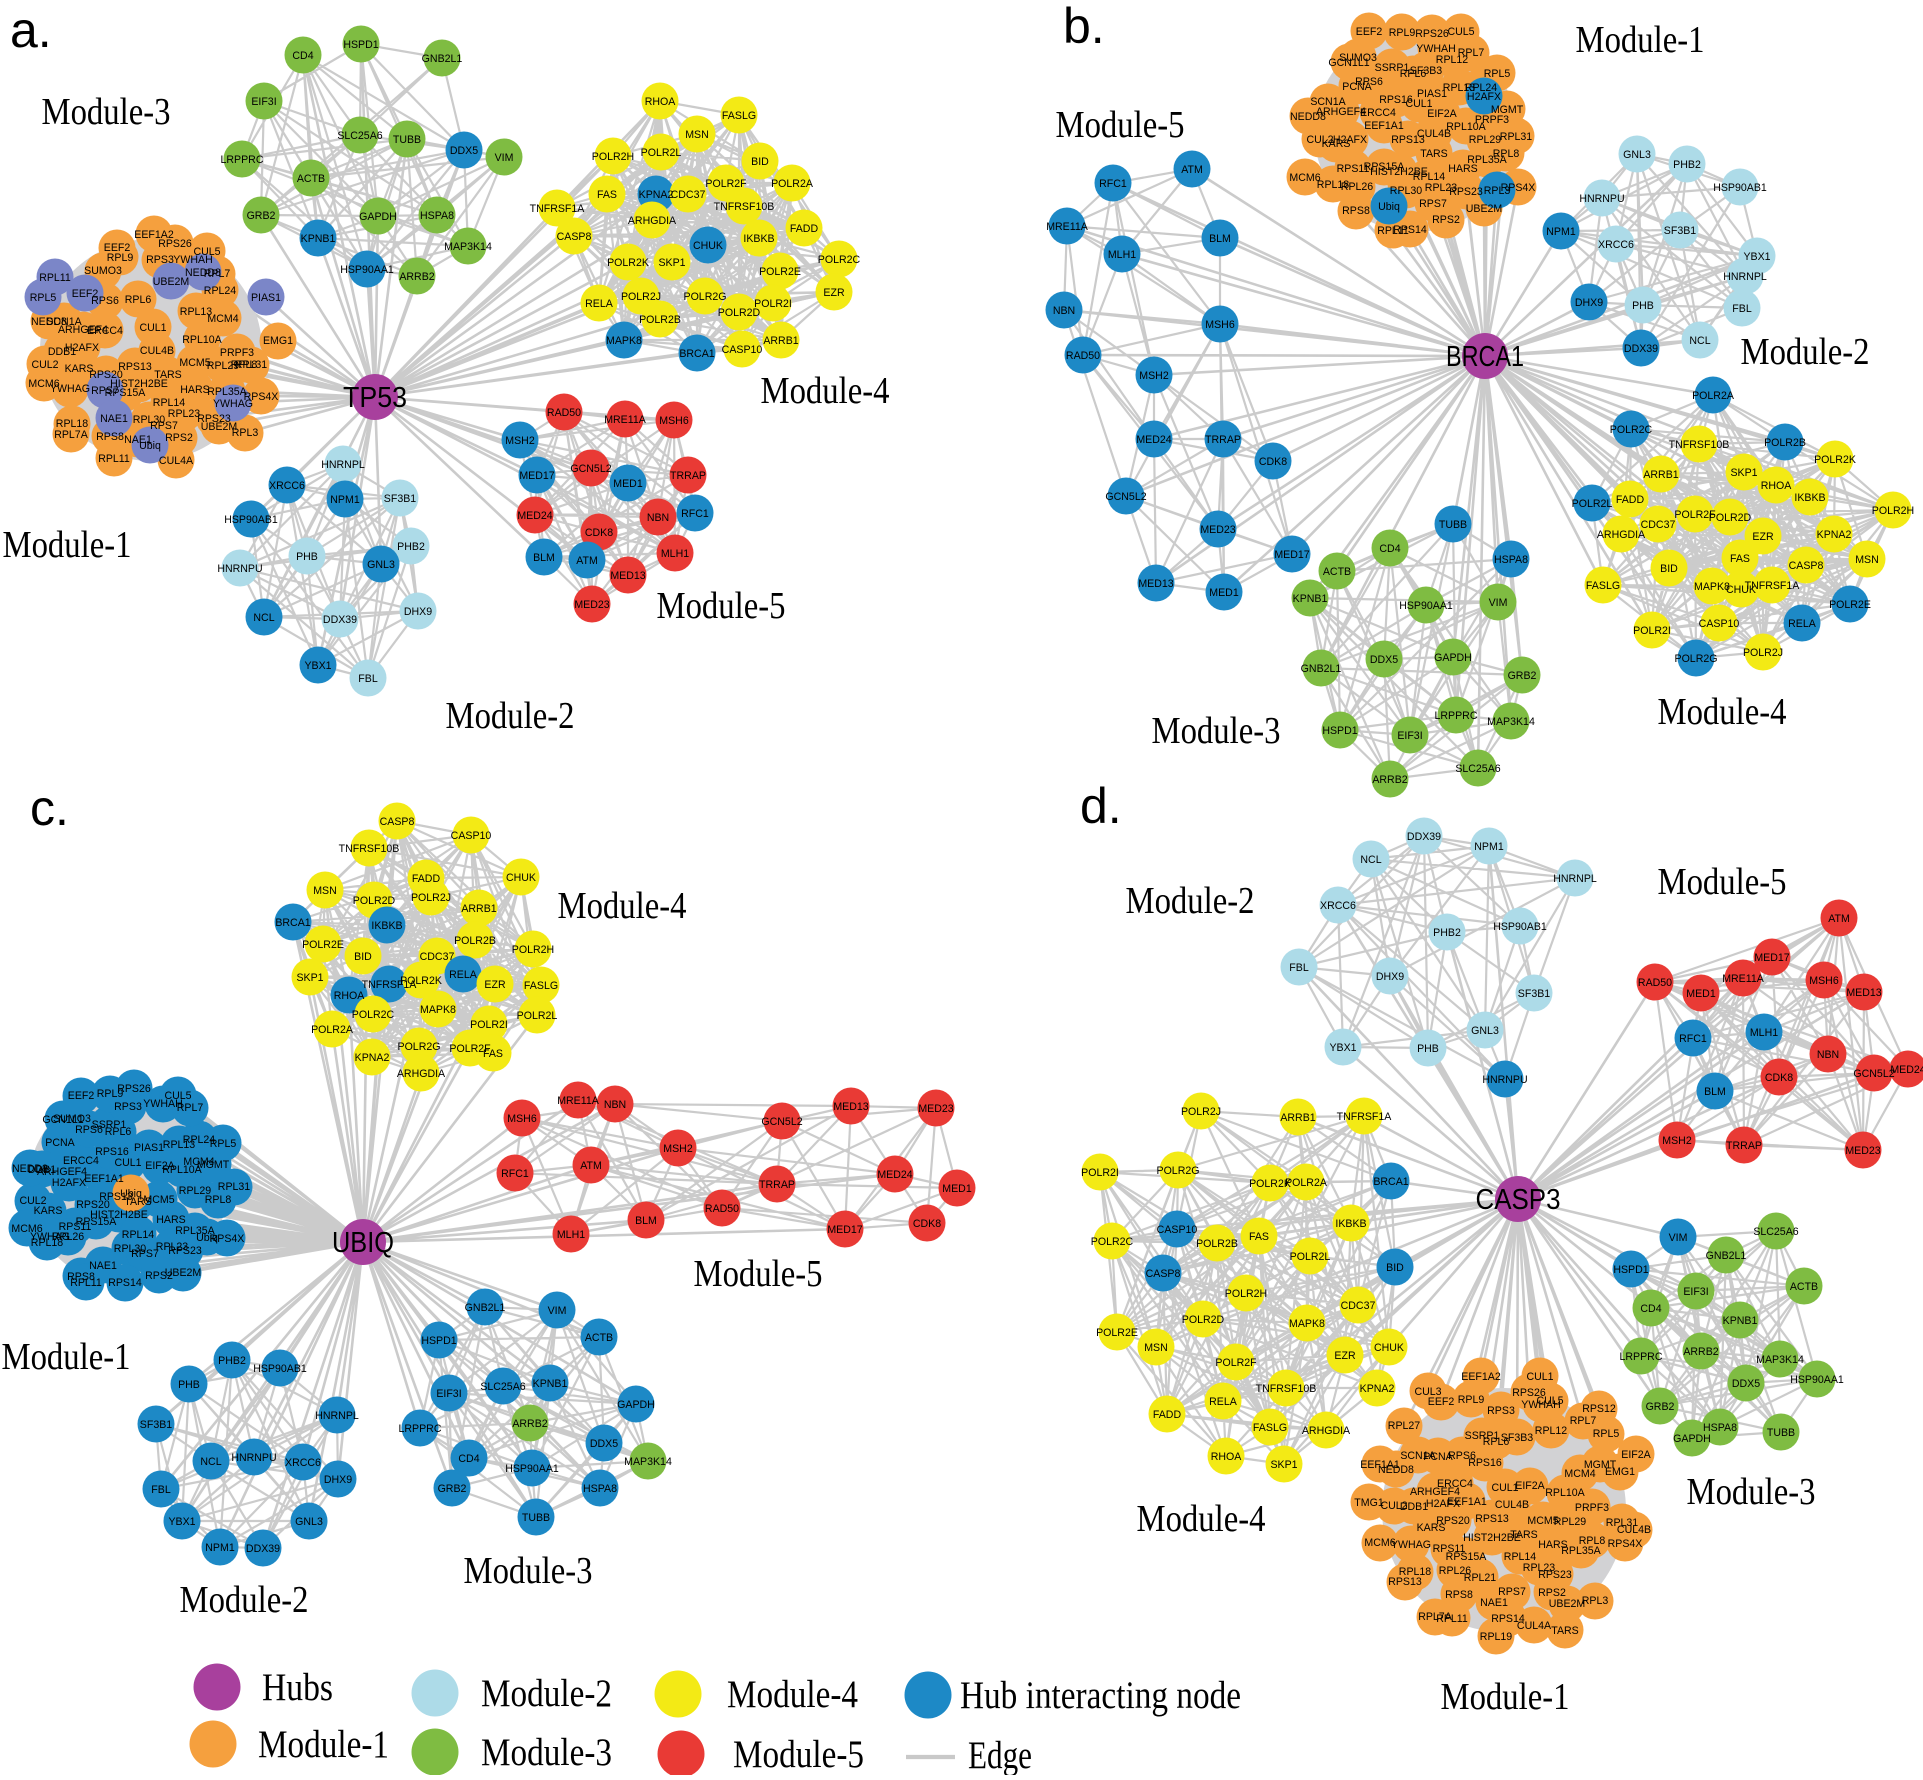 This screenshot has height=1780, width=1923. I want to click on svg-text: PHB, so click(189, 1385).